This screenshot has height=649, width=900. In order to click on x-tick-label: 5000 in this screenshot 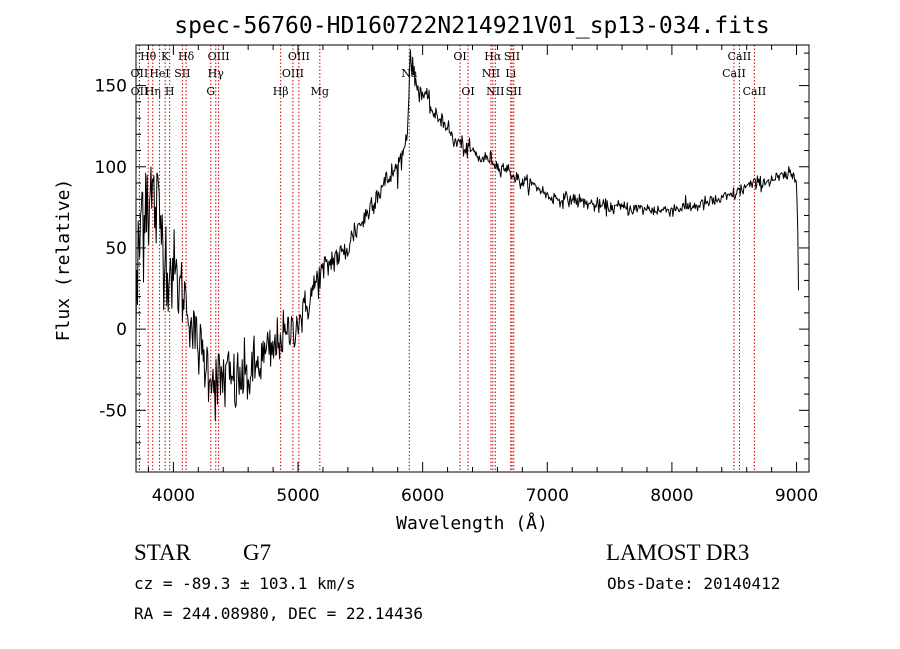, I will do `click(297, 496)`.